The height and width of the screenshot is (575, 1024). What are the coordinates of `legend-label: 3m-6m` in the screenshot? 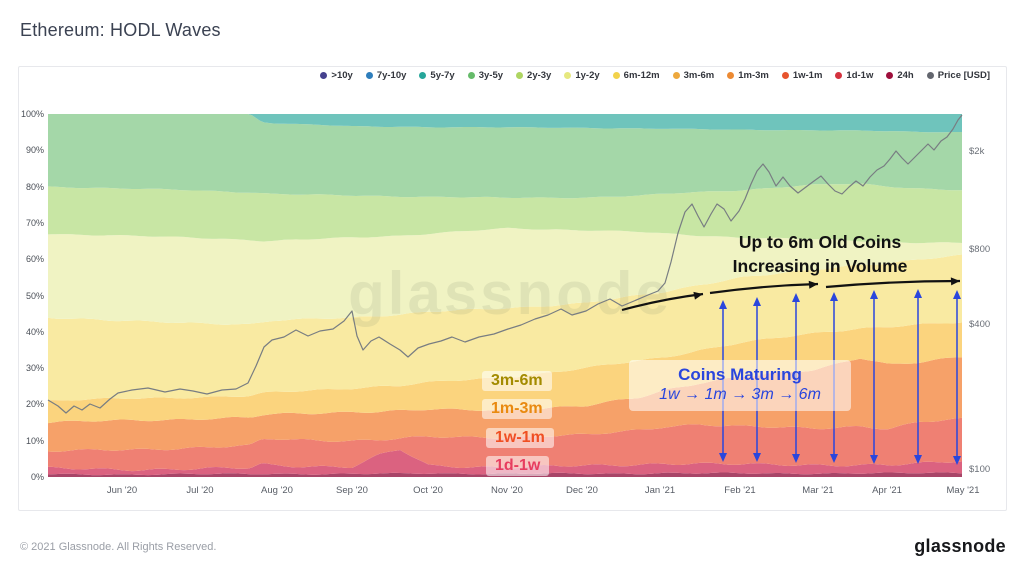 It's located at (699, 75).